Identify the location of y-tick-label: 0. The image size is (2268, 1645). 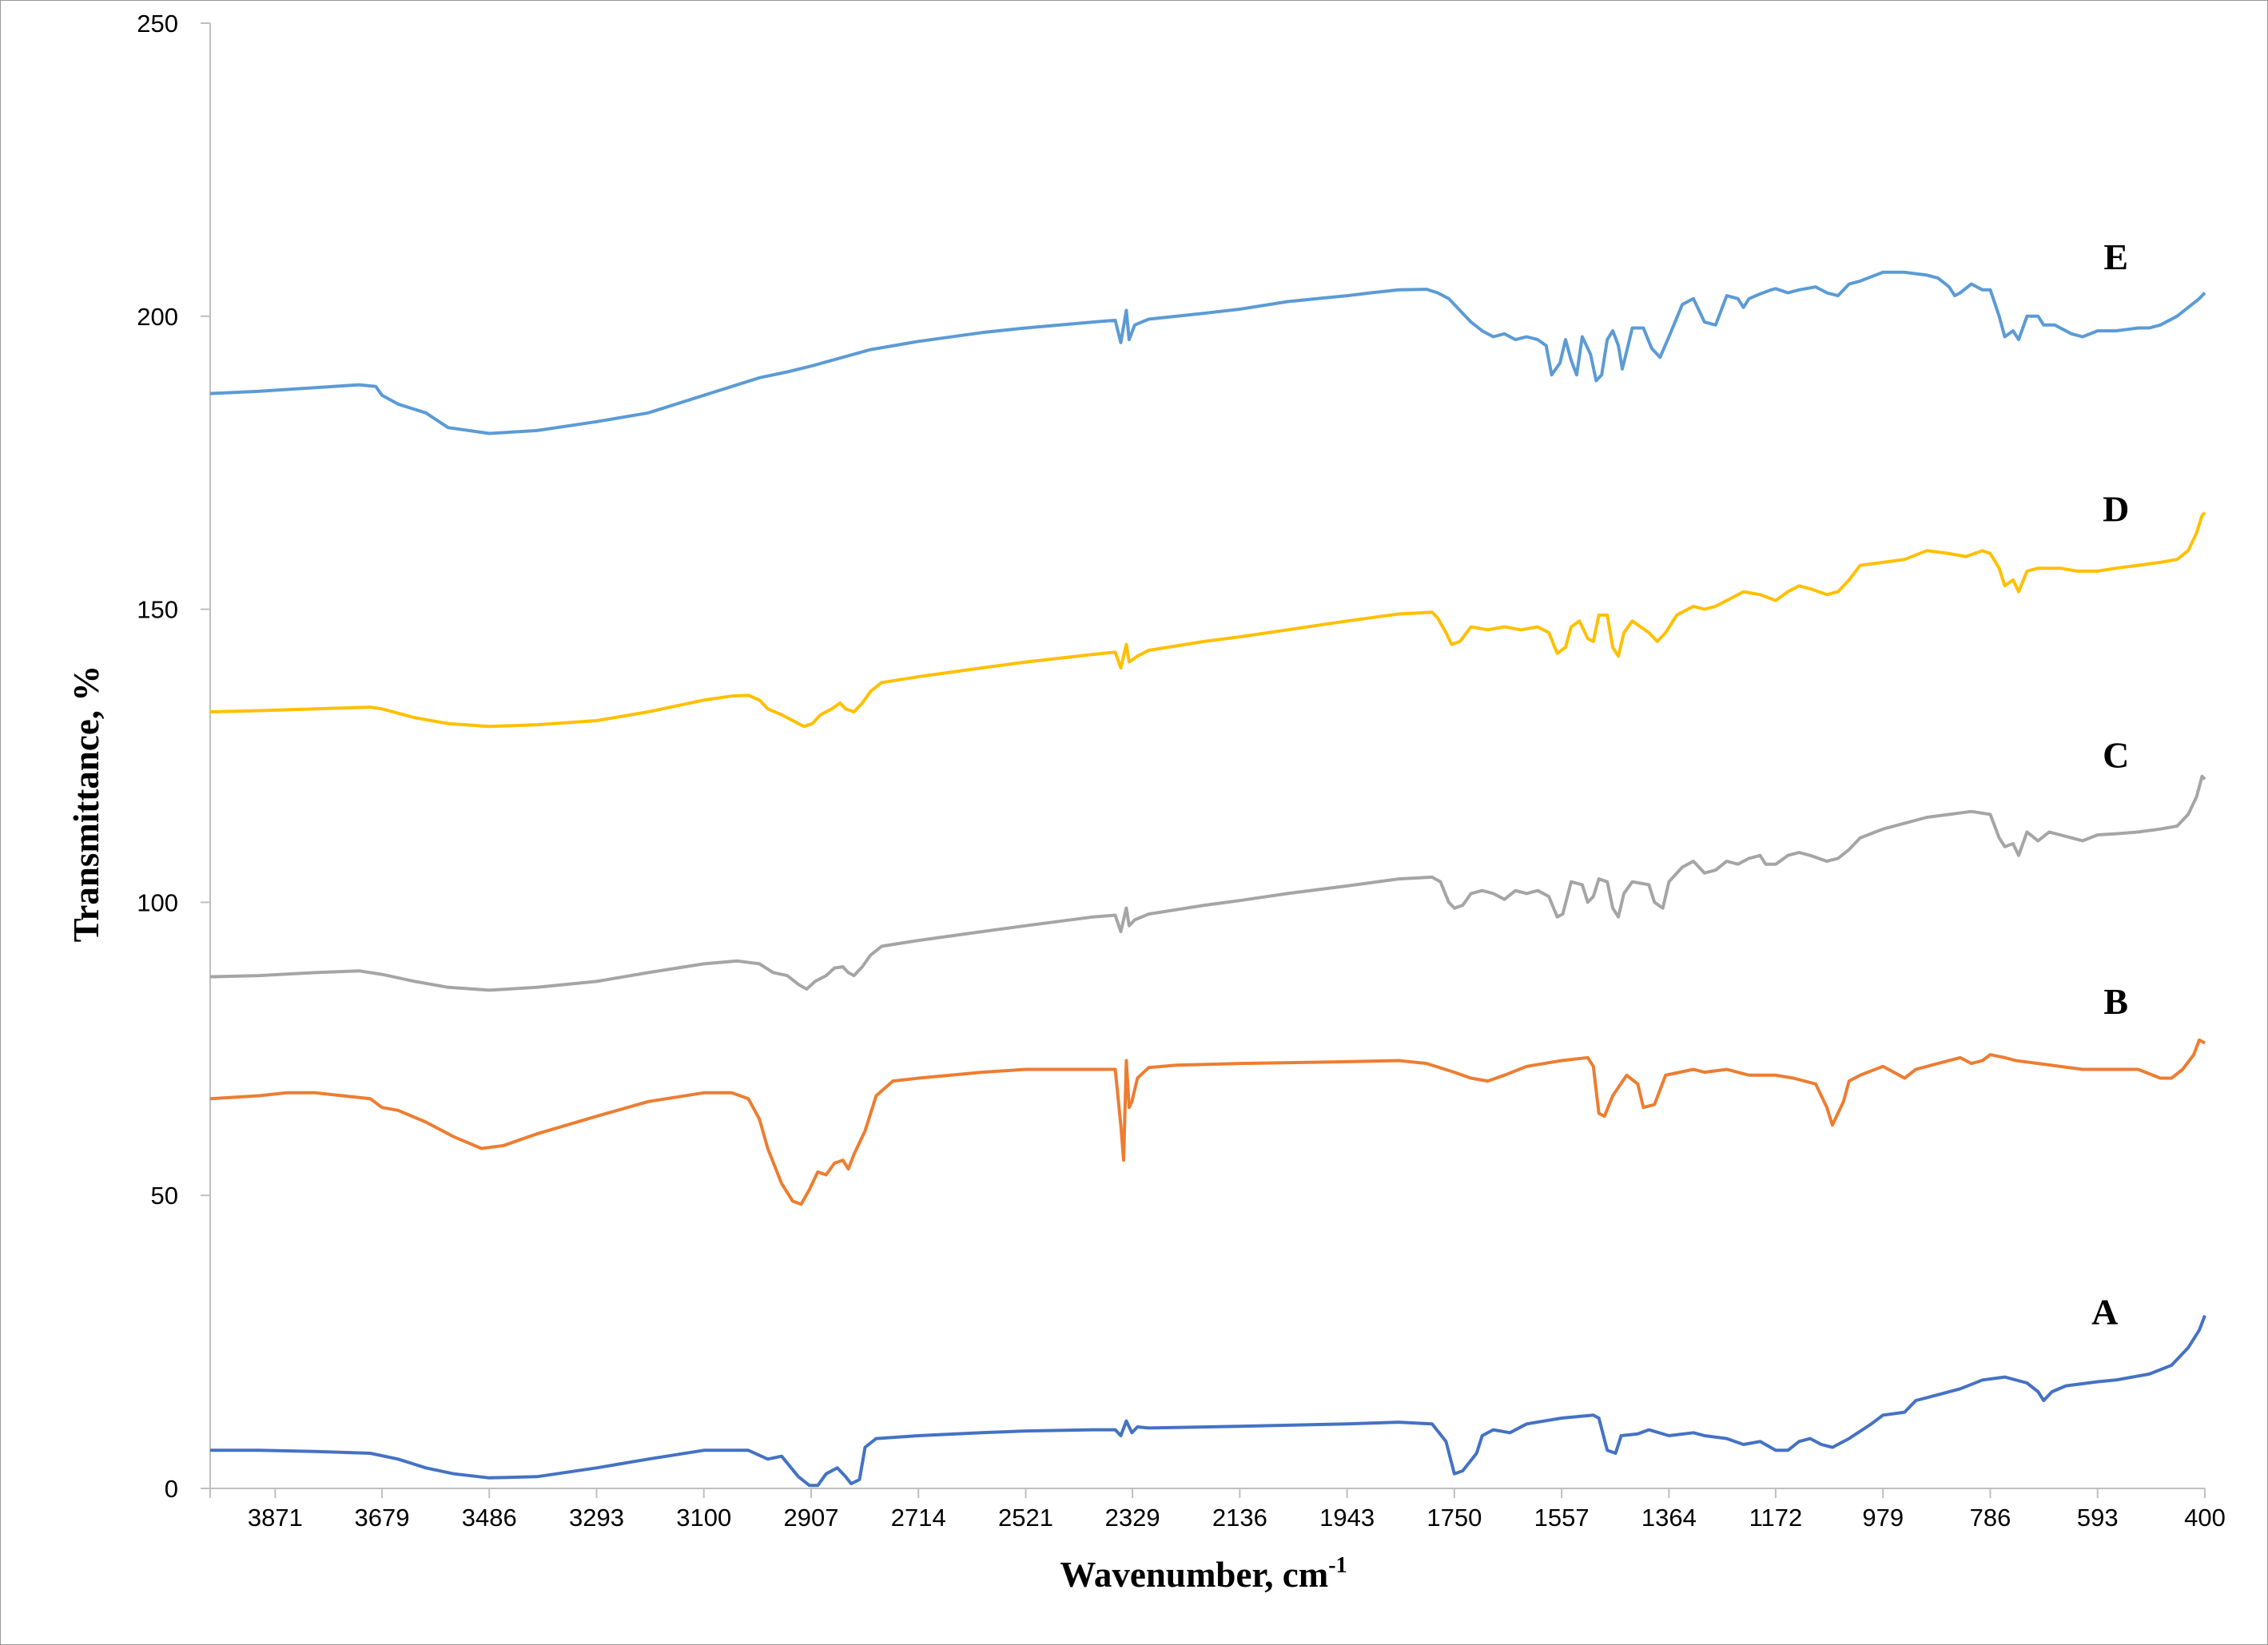
(171, 1489).